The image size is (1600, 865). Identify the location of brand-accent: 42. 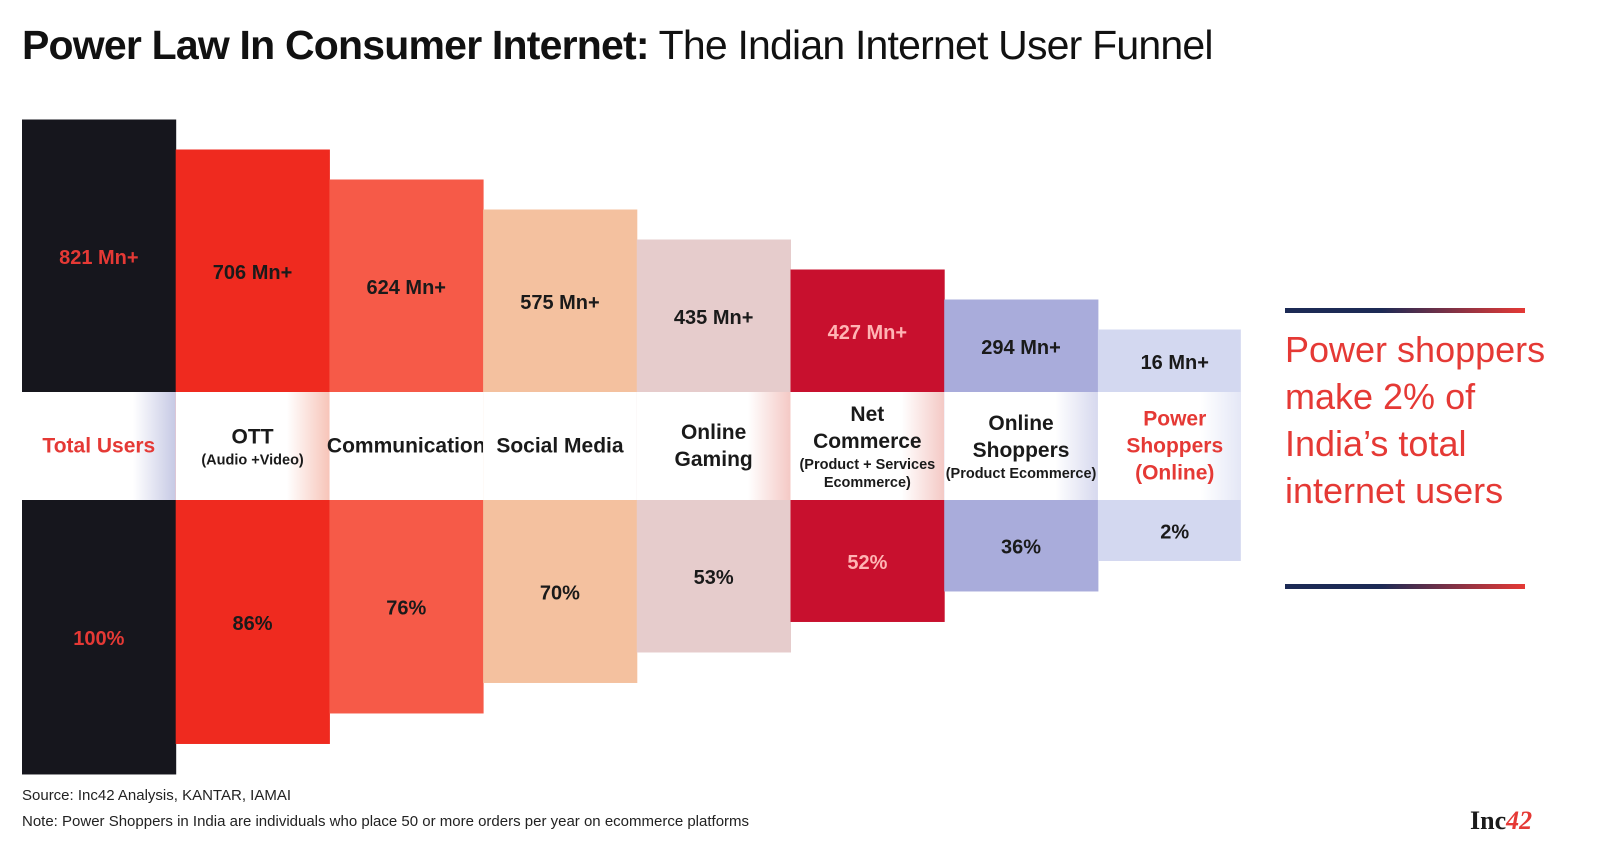
(1519, 820).